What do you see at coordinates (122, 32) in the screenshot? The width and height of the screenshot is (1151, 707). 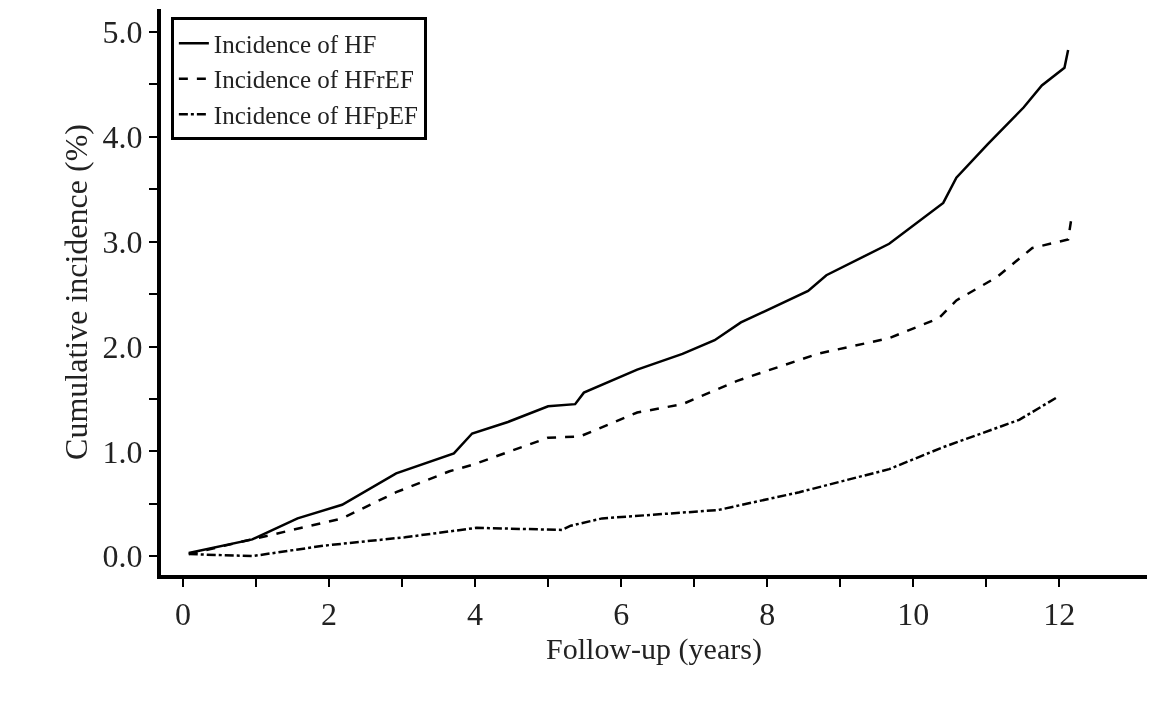 I see `y-tick-label: 5.0` at bounding box center [122, 32].